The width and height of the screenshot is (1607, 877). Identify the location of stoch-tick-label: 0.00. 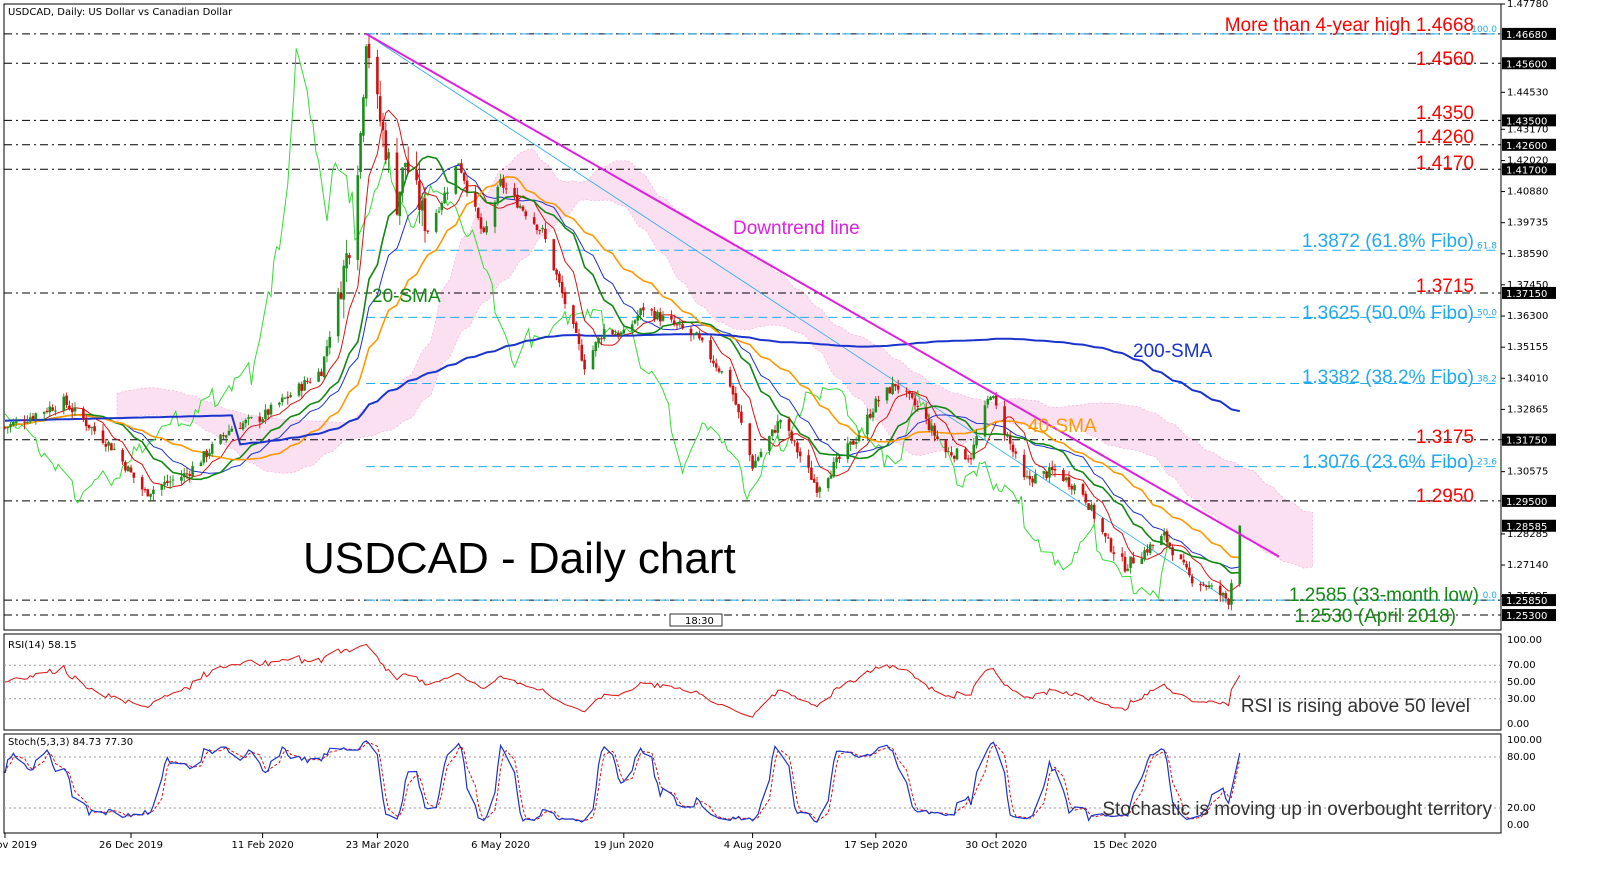
(1518, 825).